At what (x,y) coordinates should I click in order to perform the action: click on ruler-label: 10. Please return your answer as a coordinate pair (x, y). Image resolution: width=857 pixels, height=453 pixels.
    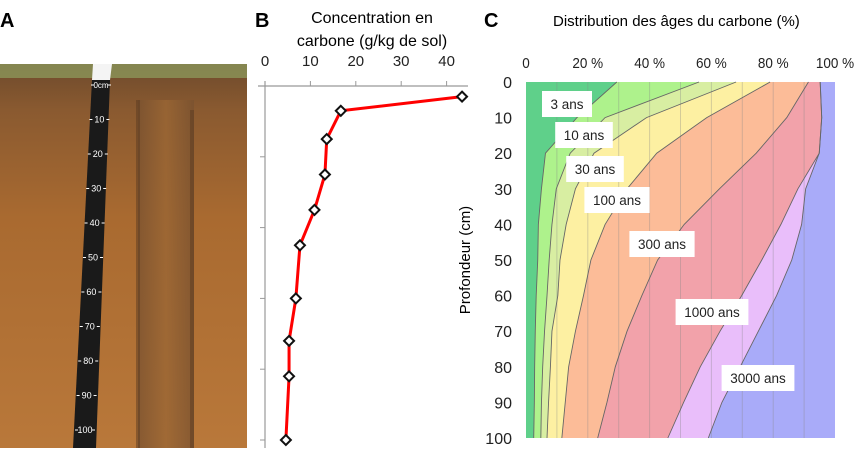
    Looking at the image, I should click on (99, 120).